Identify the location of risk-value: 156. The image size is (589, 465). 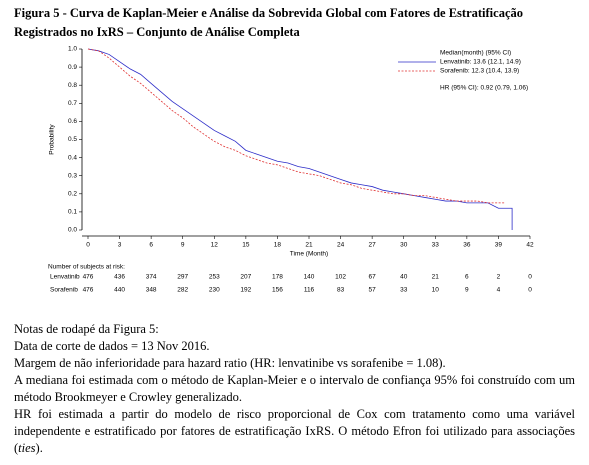
(277, 290).